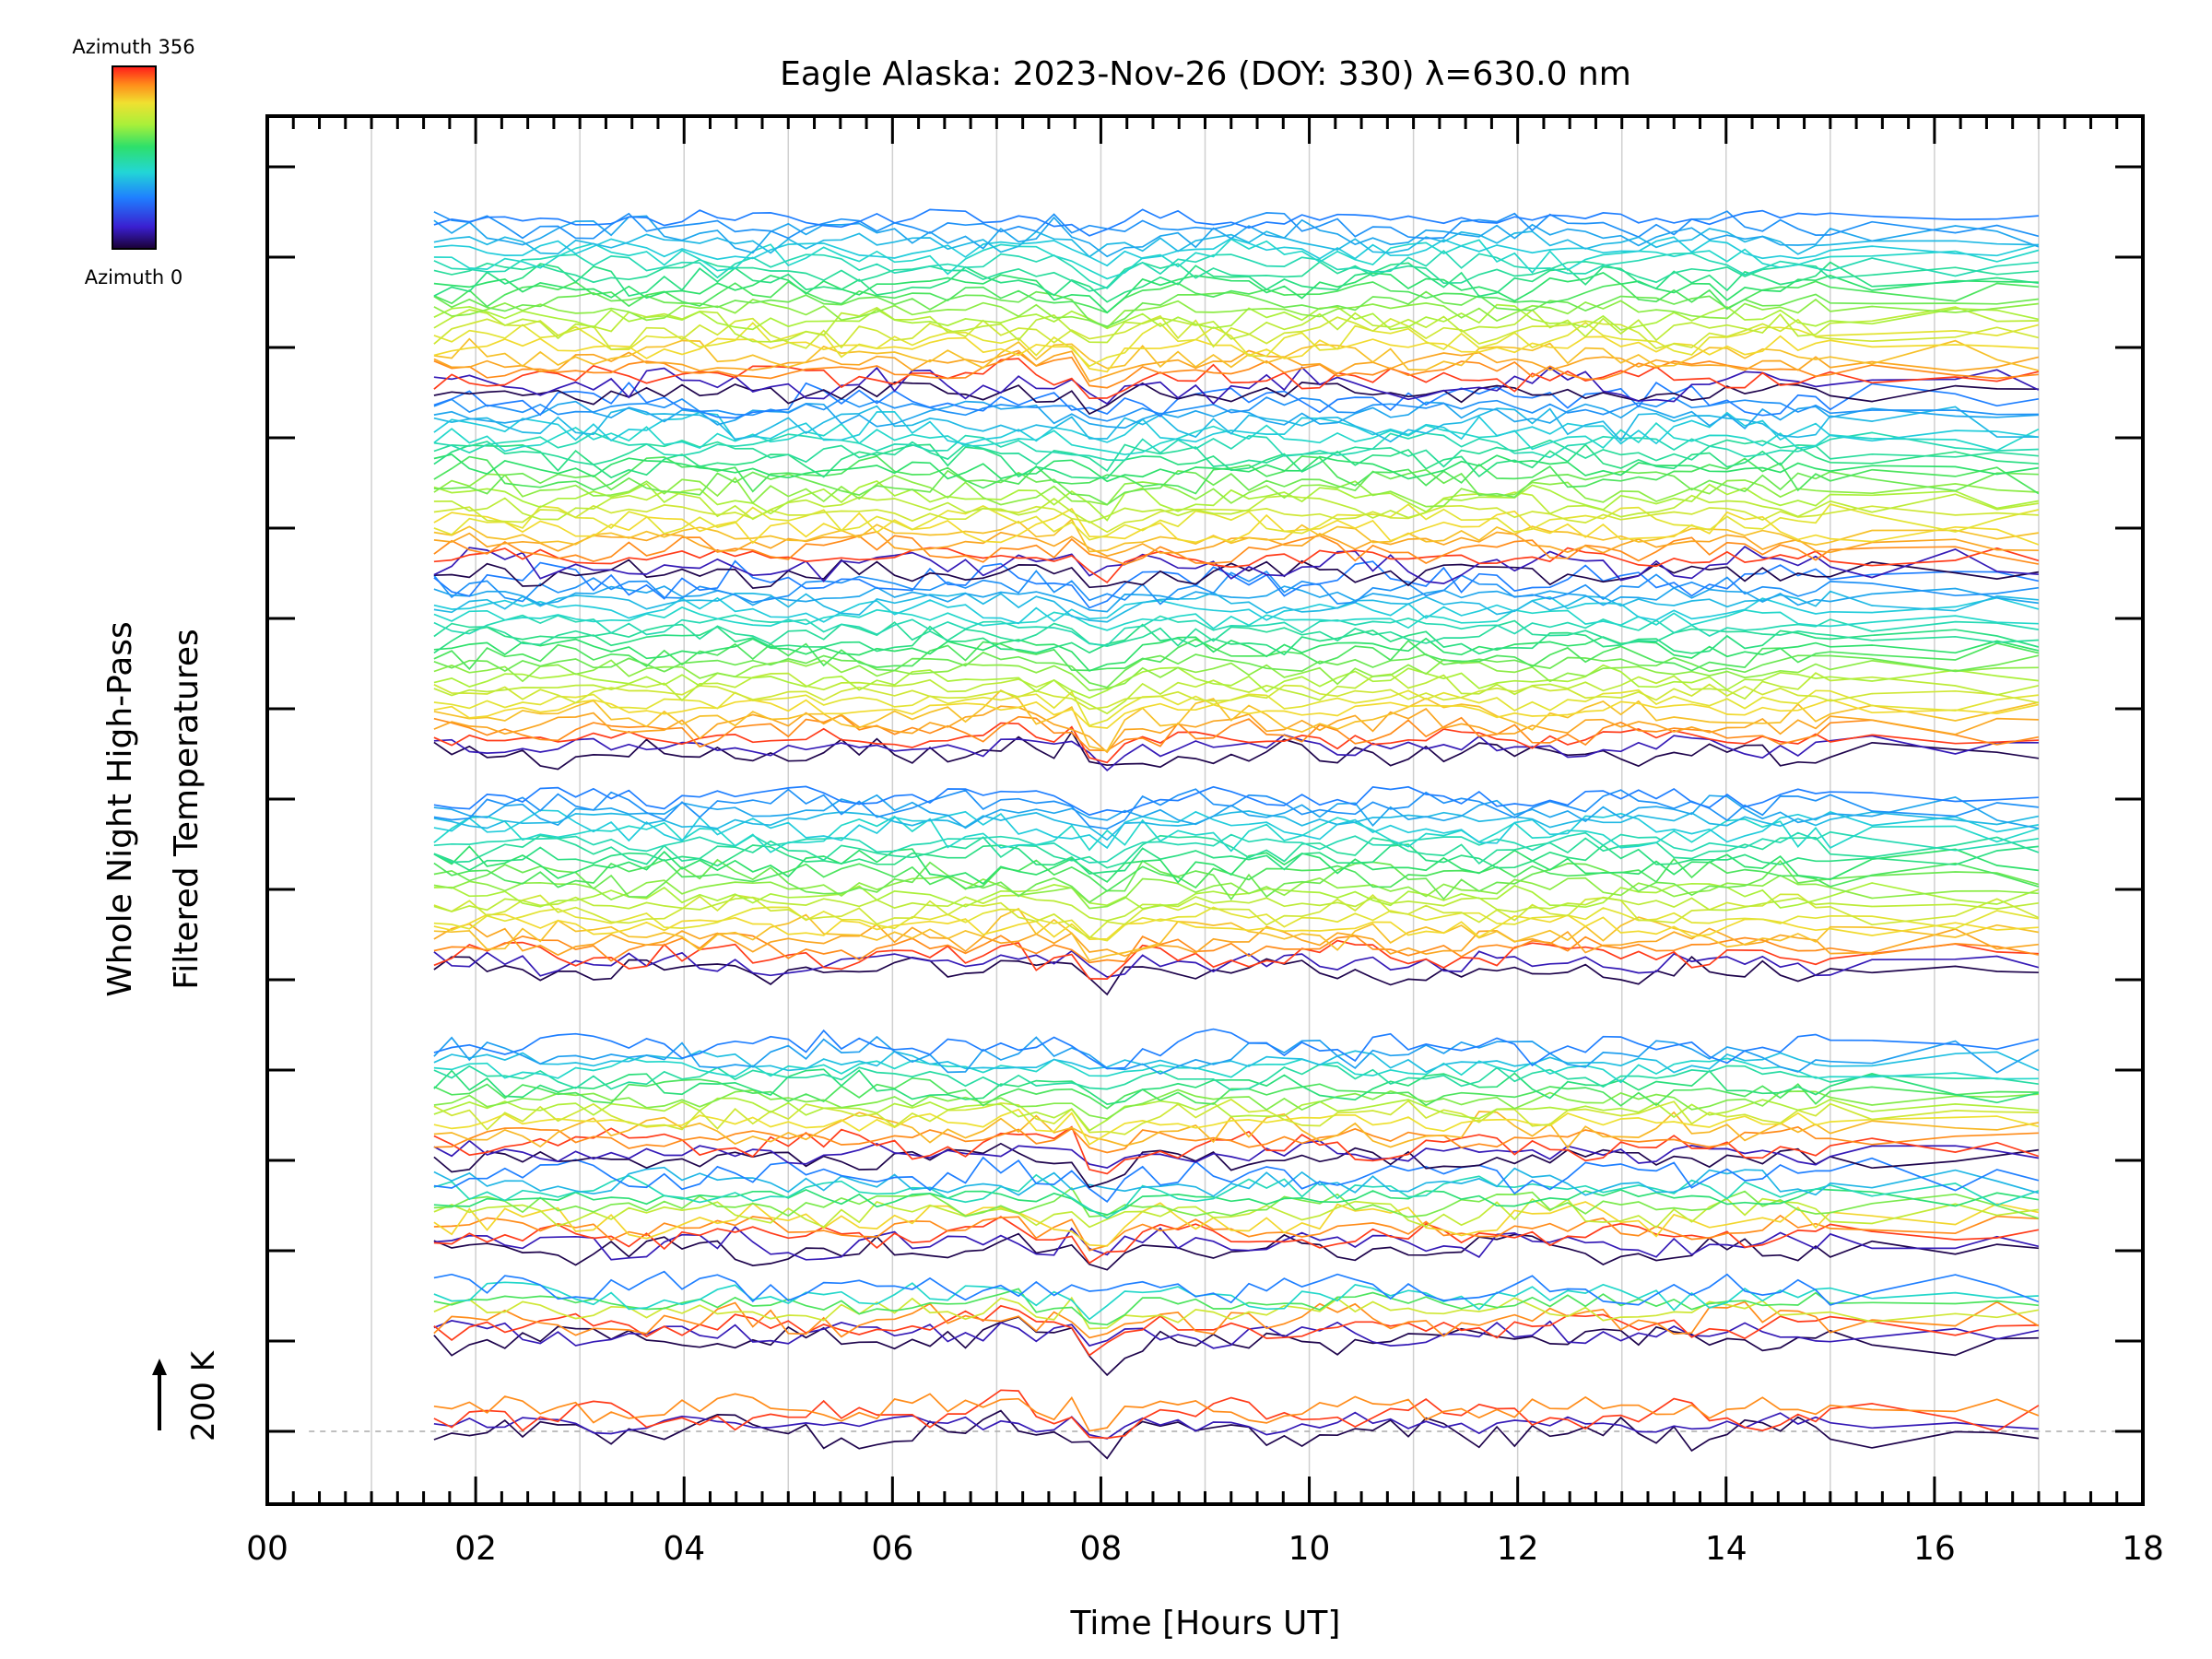 This screenshot has width=2212, height=1659. I want to click on x-tick-label: 08, so click(1101, 1549).